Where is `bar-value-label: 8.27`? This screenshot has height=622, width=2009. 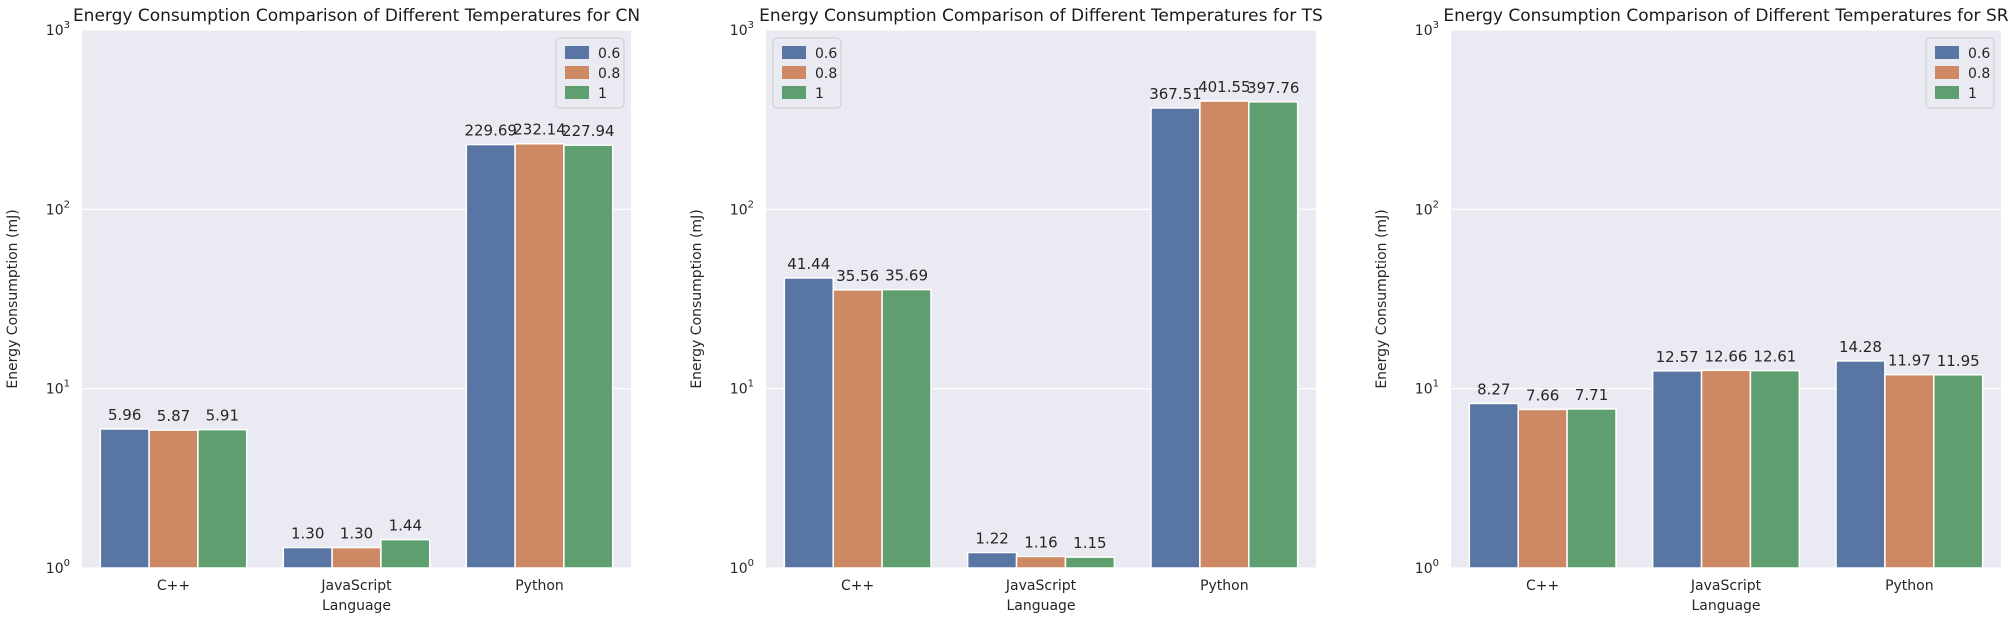
bar-value-label: 8.27 is located at coordinates (1493, 389).